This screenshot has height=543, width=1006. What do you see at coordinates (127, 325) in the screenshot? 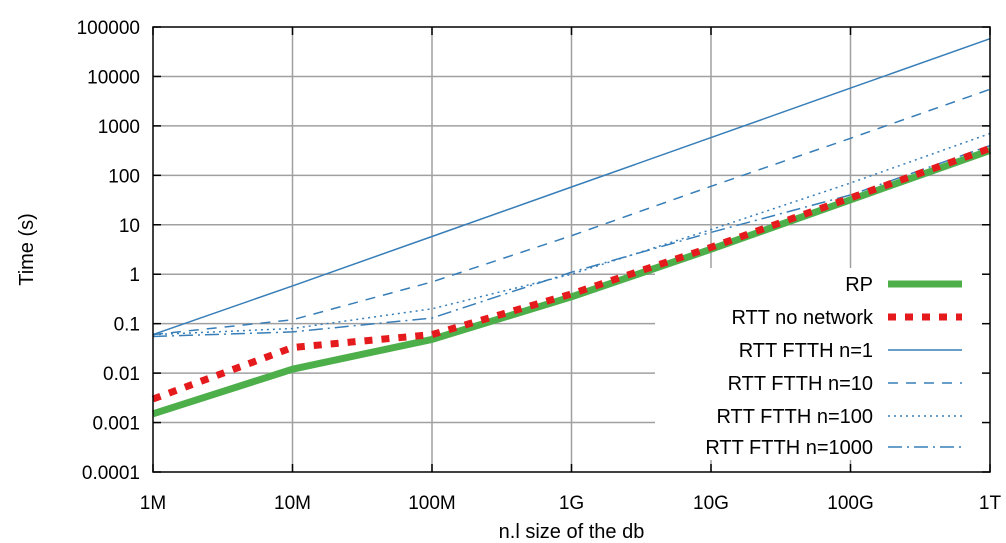
I see `y-tick-label-0-1: 0.1` at bounding box center [127, 325].